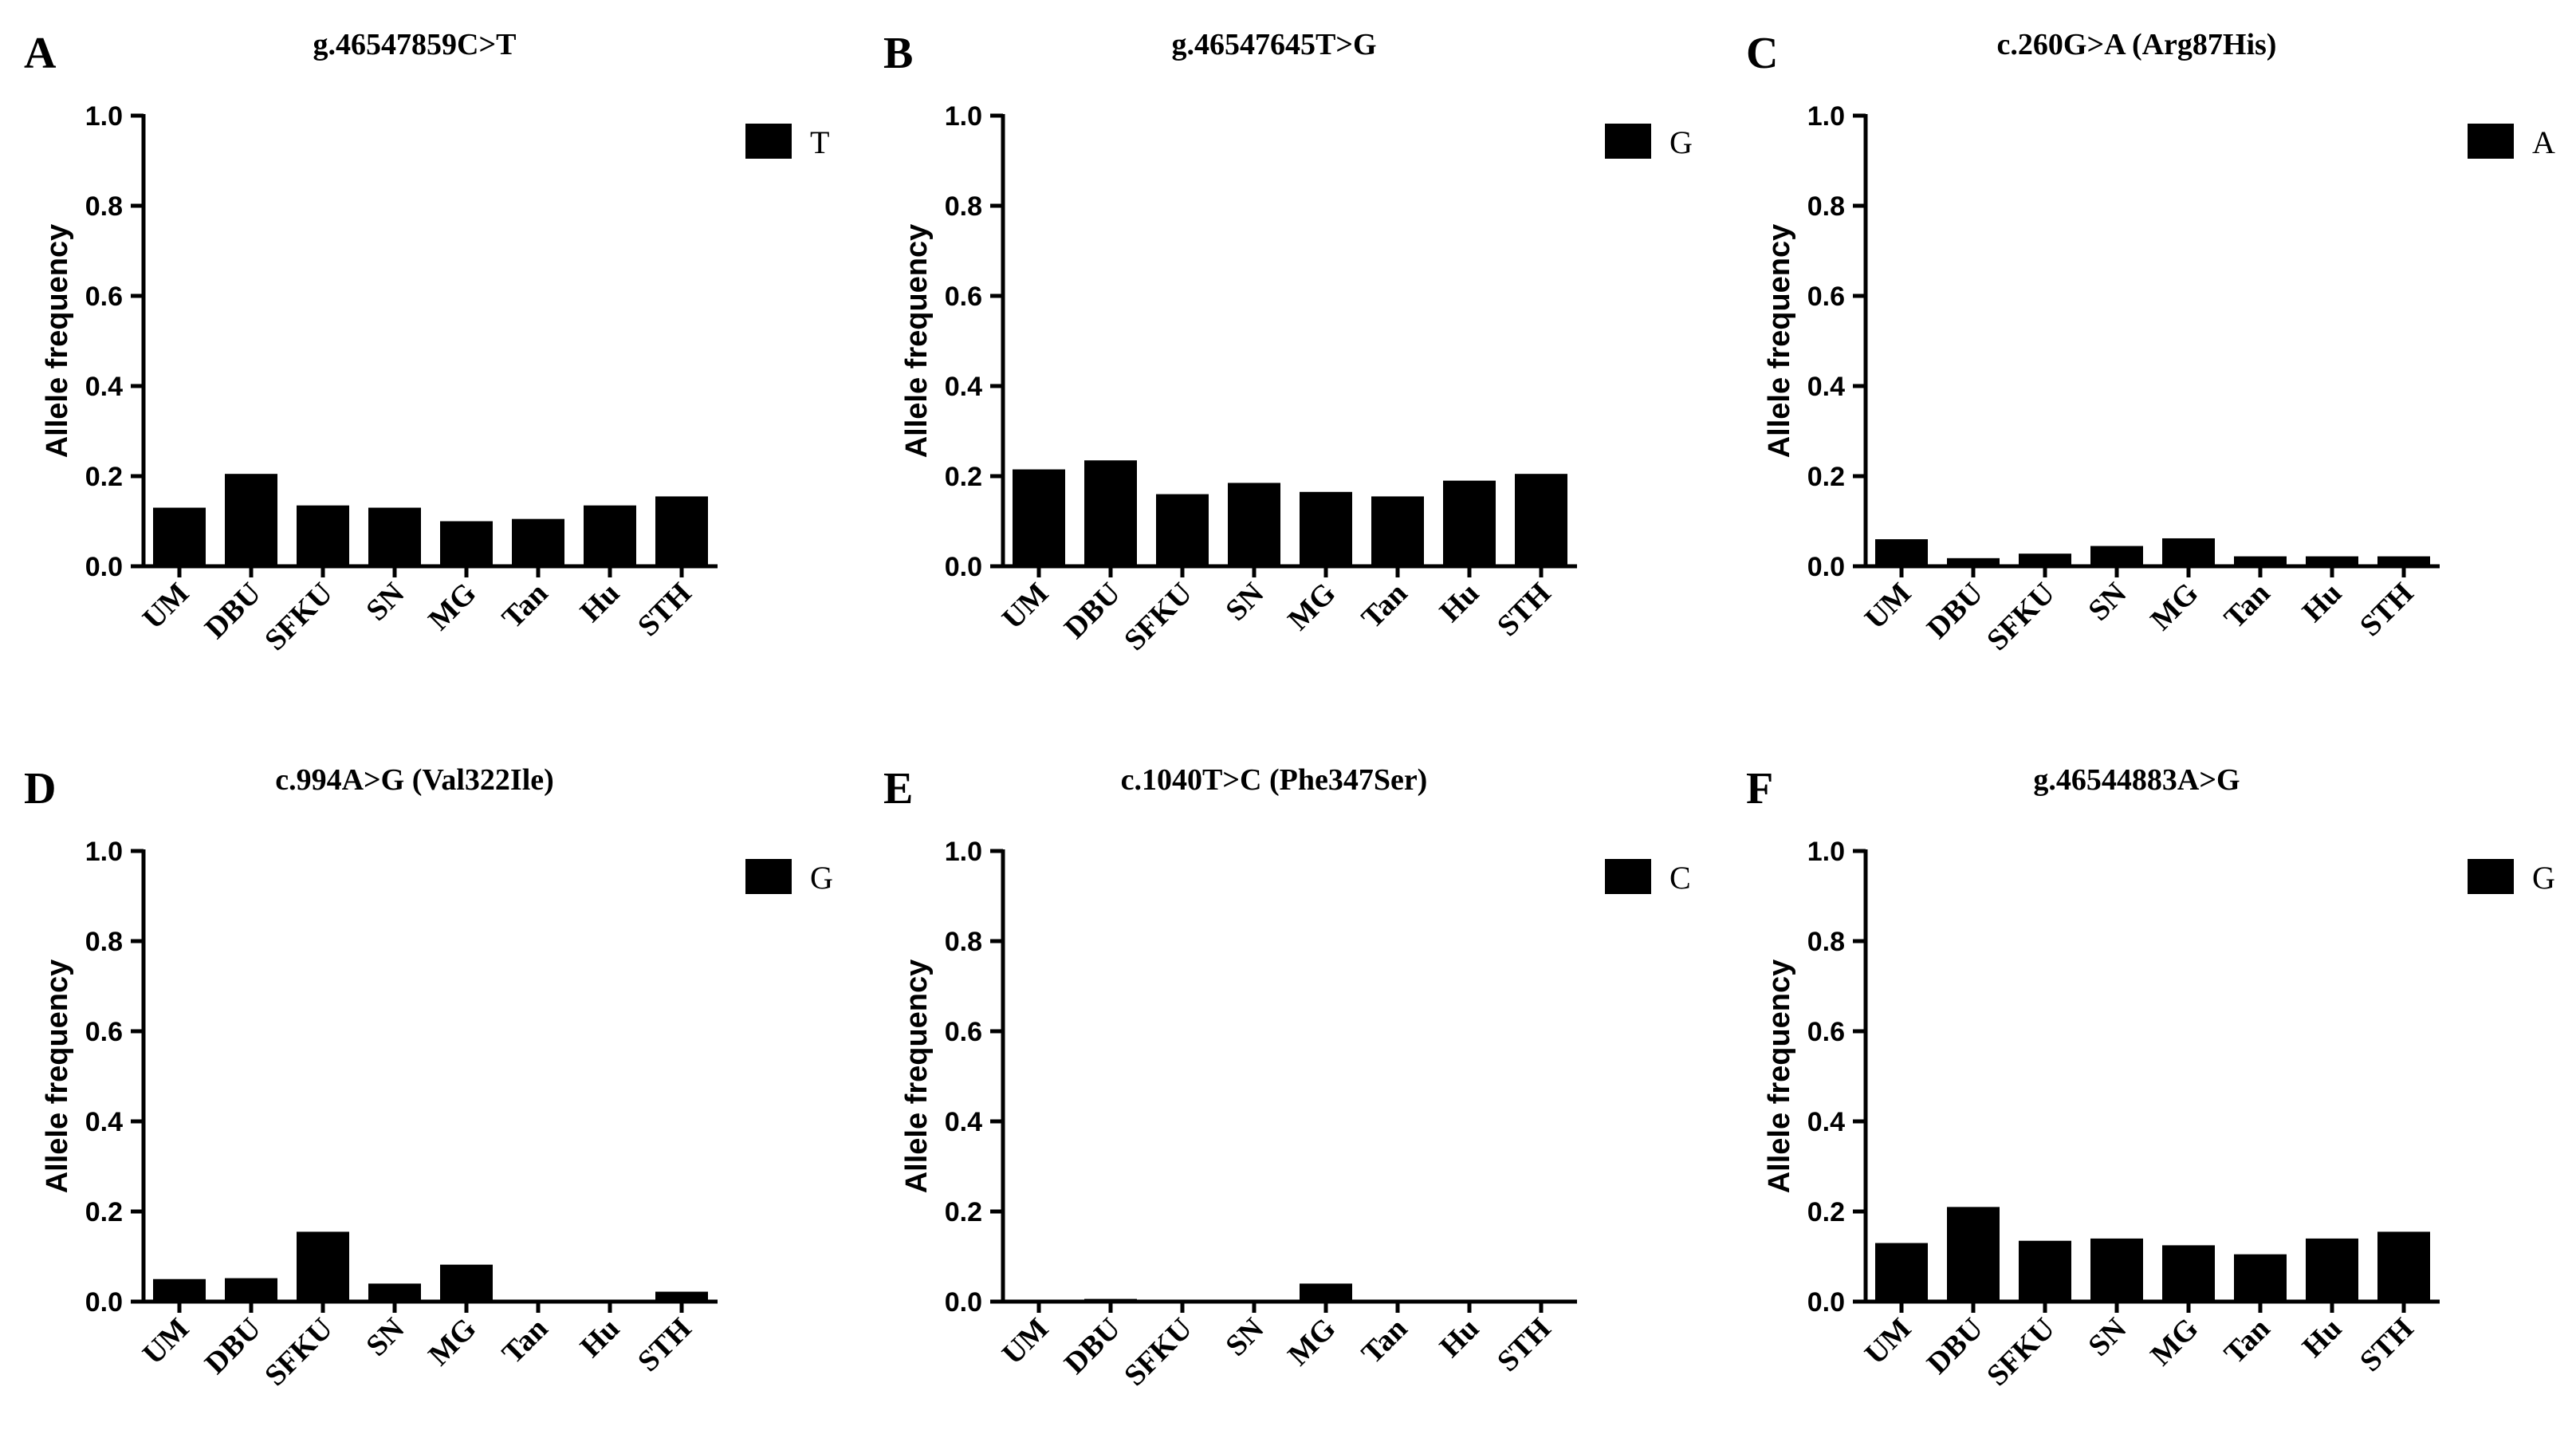 The image size is (2576, 1434). I want to click on legend-label: G, so click(821, 878).